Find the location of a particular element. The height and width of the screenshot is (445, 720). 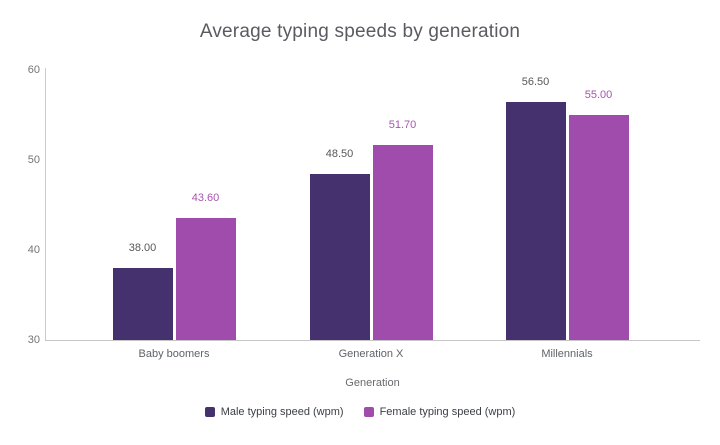

bar-female-millennials is located at coordinates (598, 227).